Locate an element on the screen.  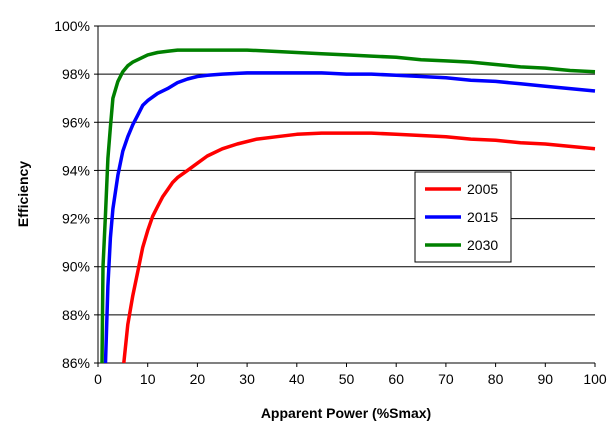
y-axis-ticks: 86% 88% 90% 92% 94% 96% 98% 100% is located at coordinates (76, 194).